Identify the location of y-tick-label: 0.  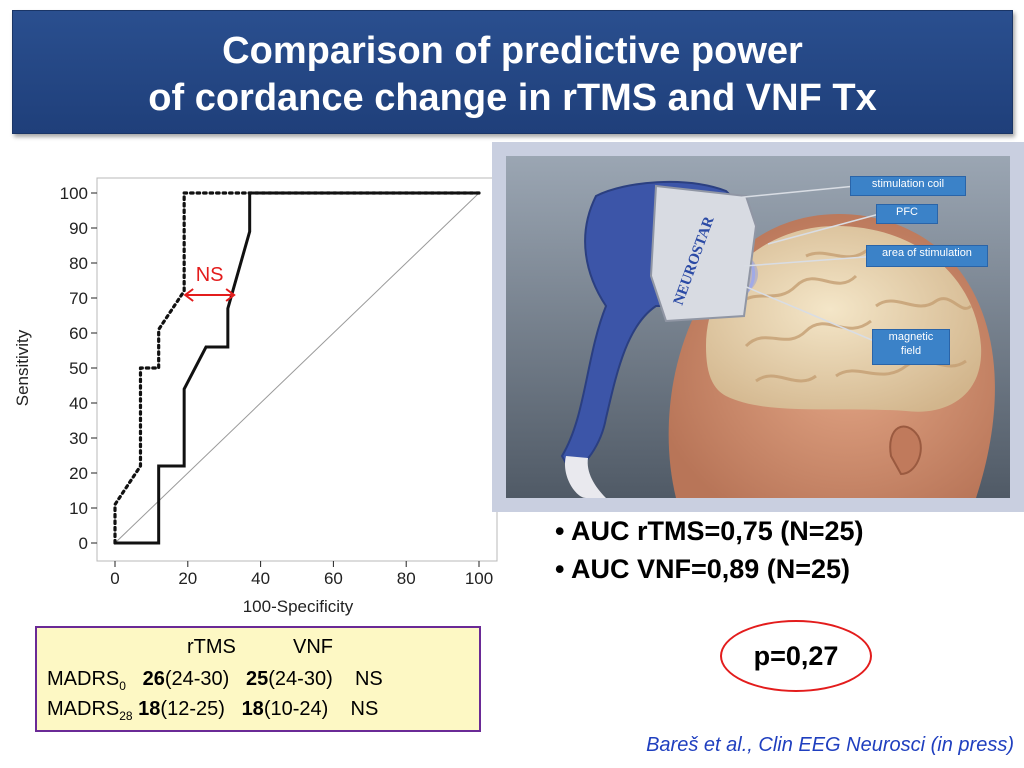
(83, 543).